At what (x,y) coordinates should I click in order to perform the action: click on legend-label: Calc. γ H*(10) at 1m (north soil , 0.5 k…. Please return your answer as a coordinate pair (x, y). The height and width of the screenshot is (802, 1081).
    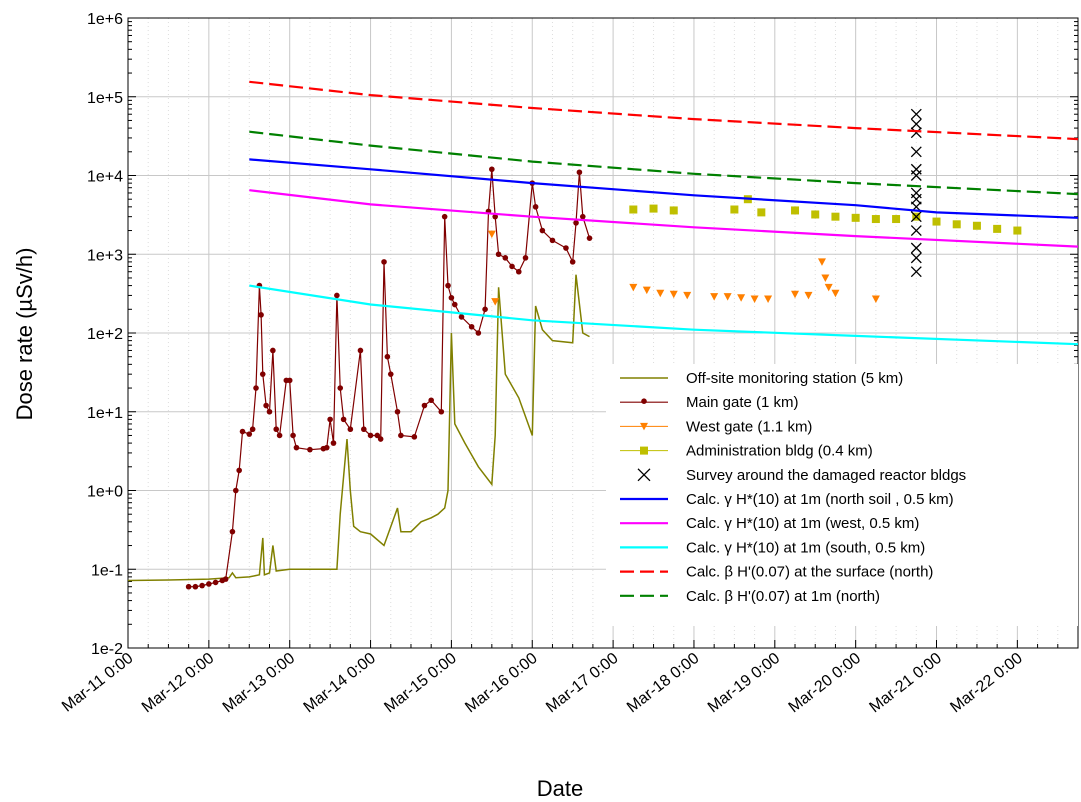
    Looking at the image, I should click on (820, 499).